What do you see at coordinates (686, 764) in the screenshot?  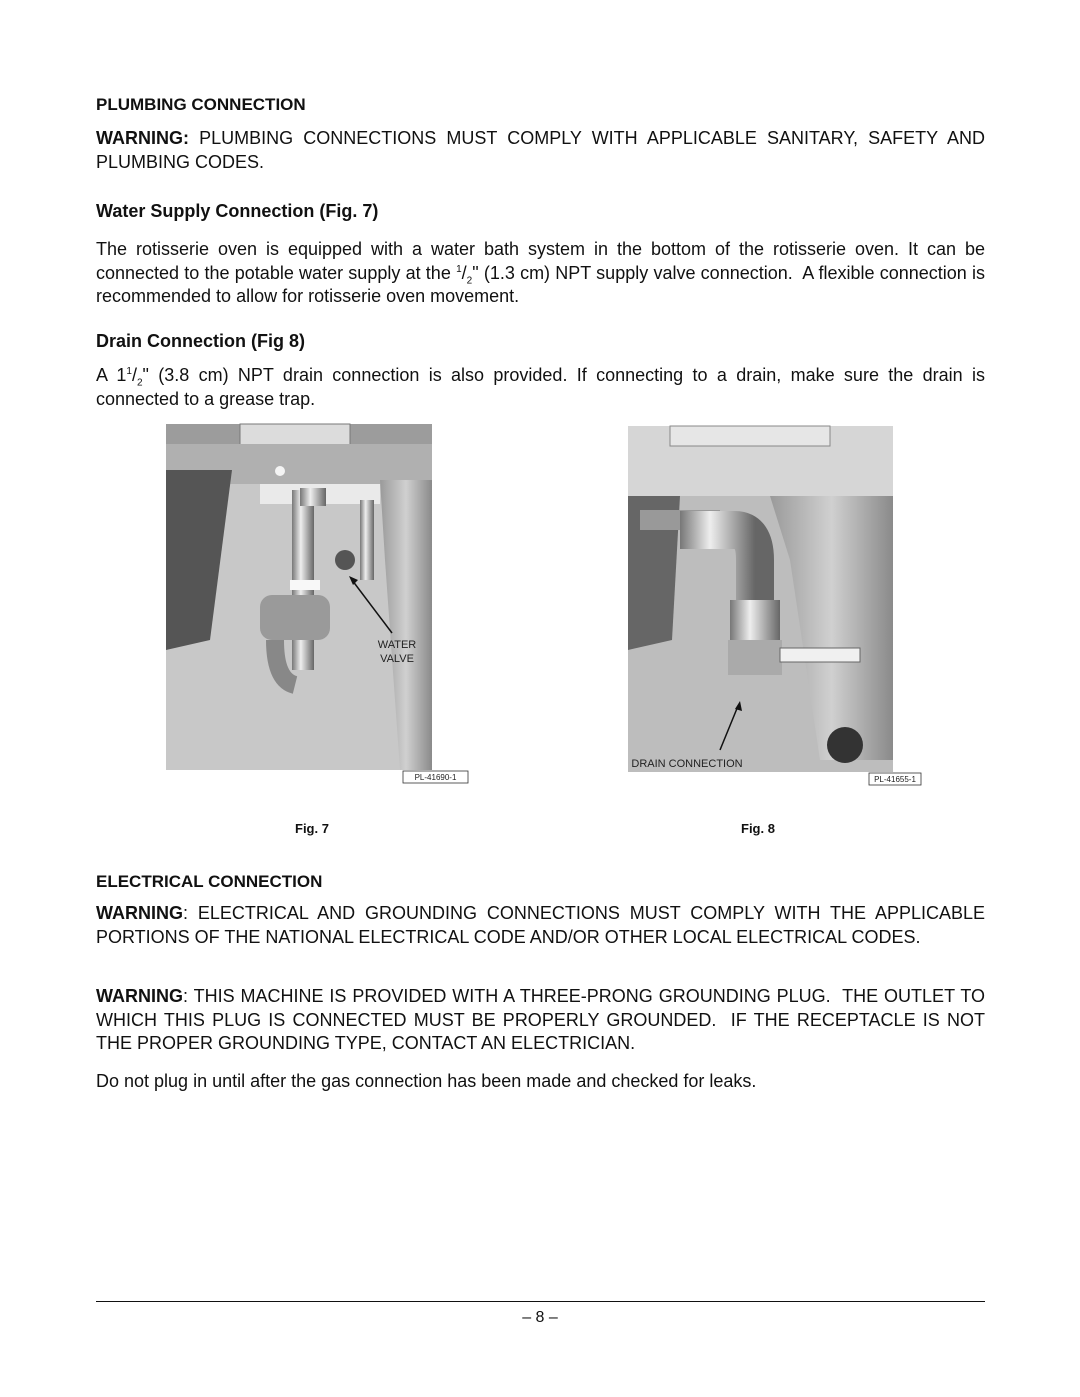 I see `figure-label: DRAIN CONNECTION` at bounding box center [686, 764].